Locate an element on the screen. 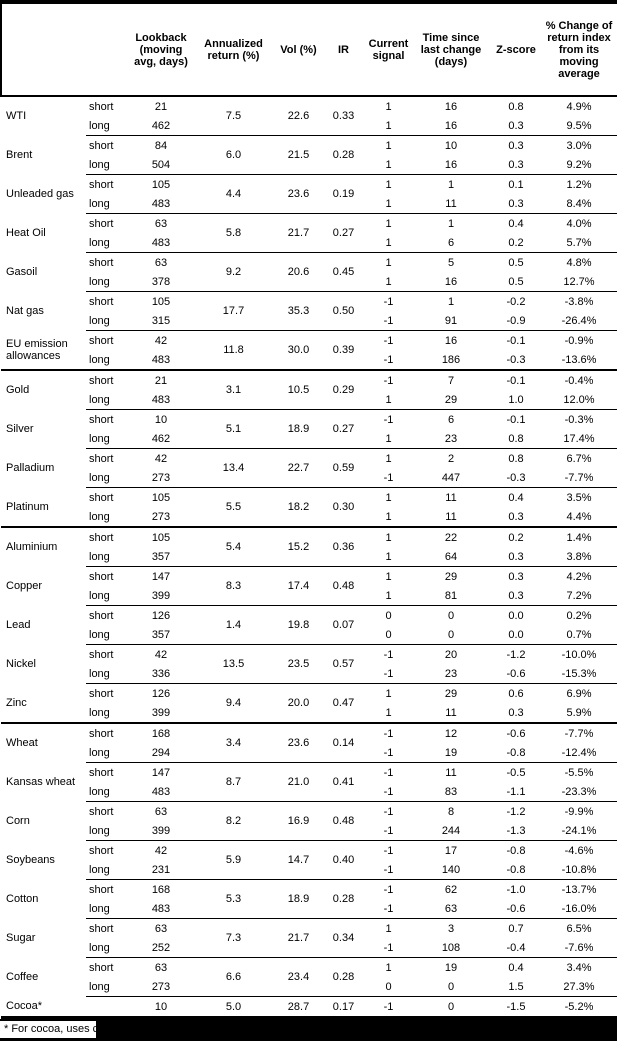 The height and width of the screenshot is (1041, 617). cell-lookback: 105 is located at coordinates (161, 536).